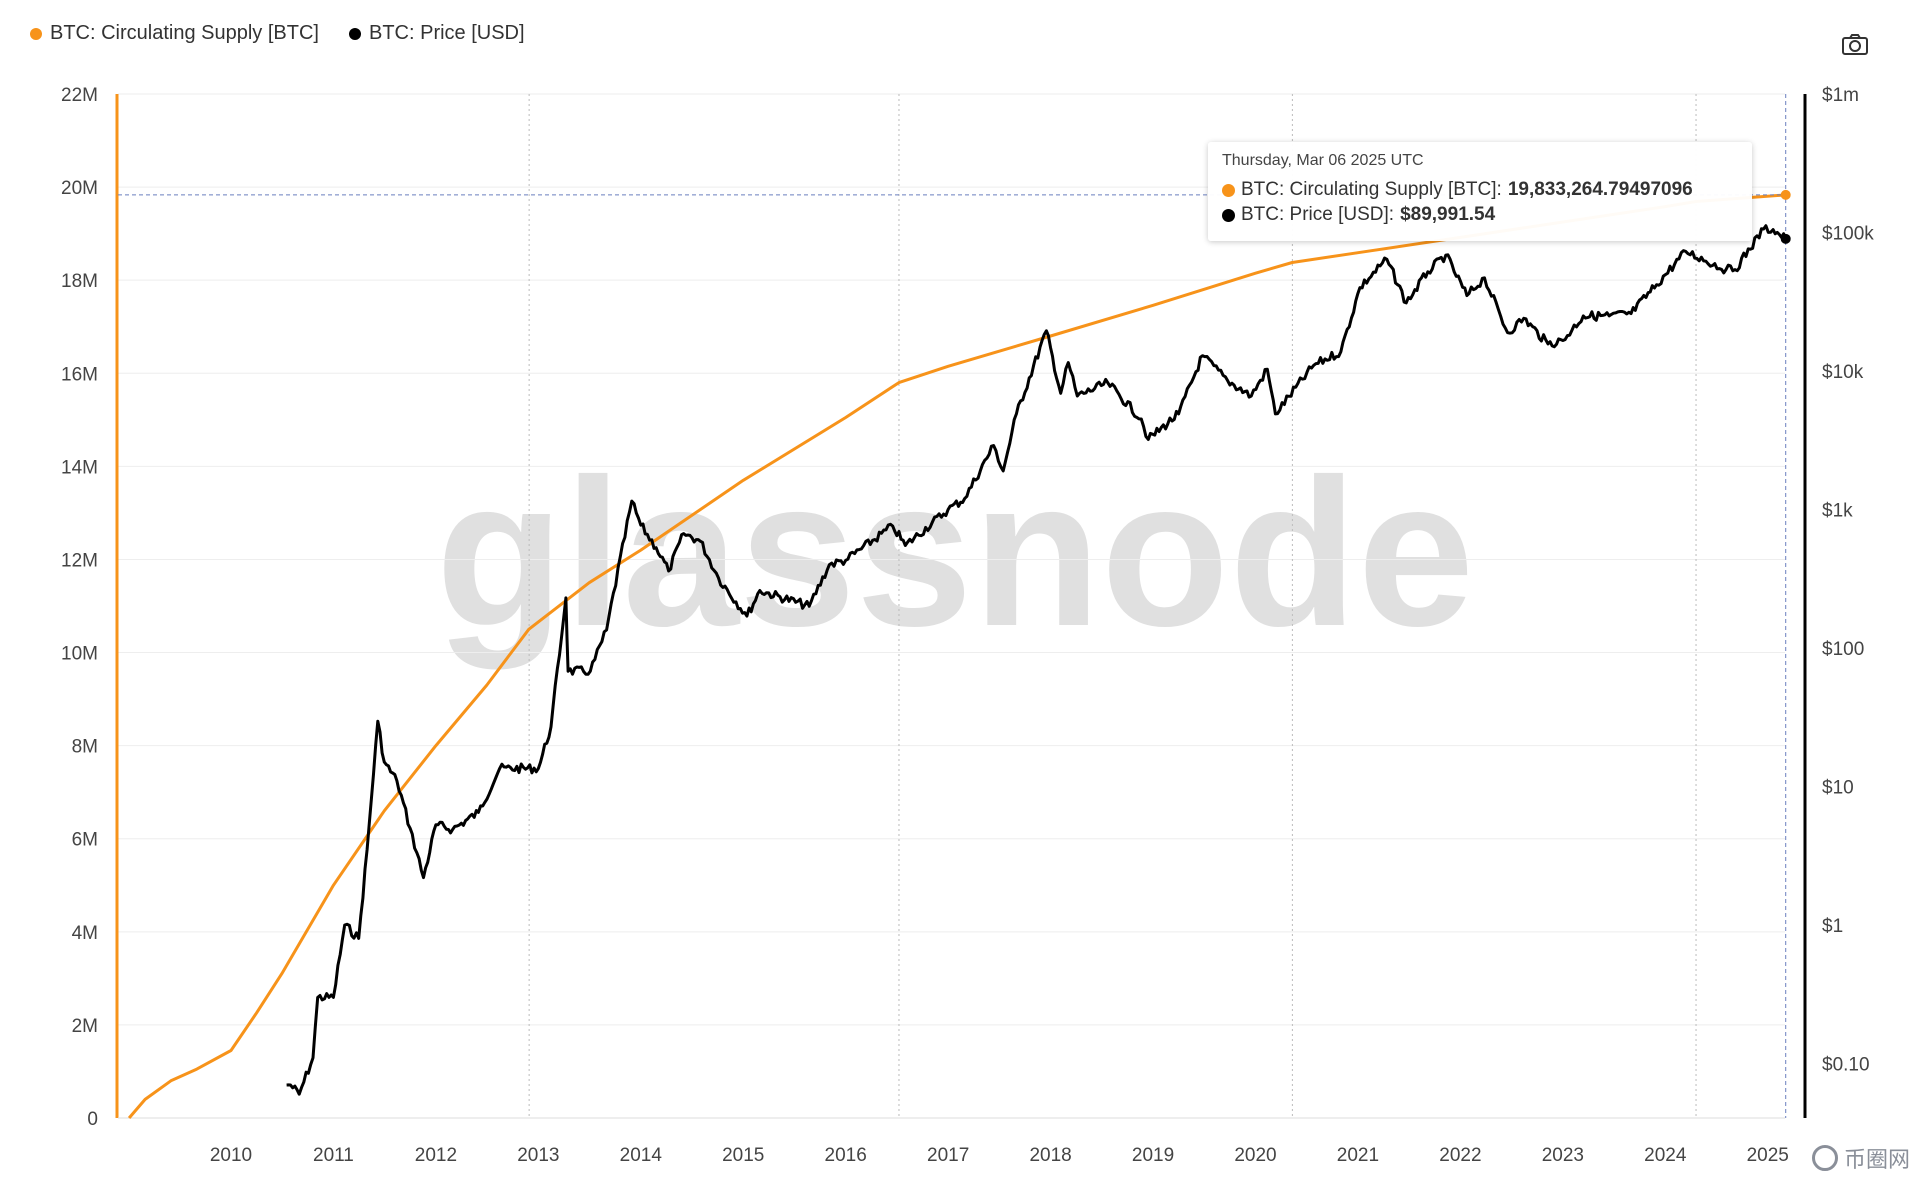 Image resolution: width=1920 pixels, height=1180 pixels. Describe the element at coordinates (79, 467) in the screenshot. I see `left-tick-label: 14M` at that location.